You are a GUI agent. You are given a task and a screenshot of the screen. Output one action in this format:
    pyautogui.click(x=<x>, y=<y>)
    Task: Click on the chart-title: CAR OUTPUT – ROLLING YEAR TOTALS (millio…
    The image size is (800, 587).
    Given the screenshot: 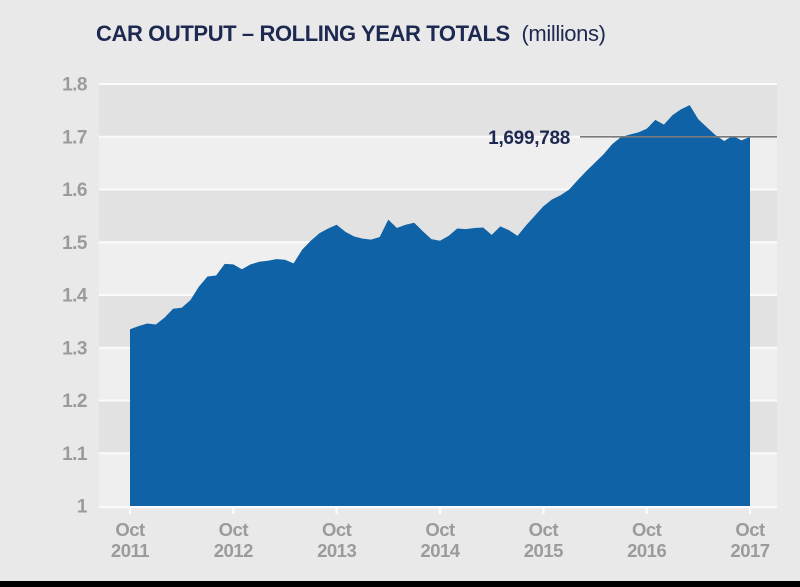 What is the action you would take?
    pyautogui.click(x=351, y=34)
    